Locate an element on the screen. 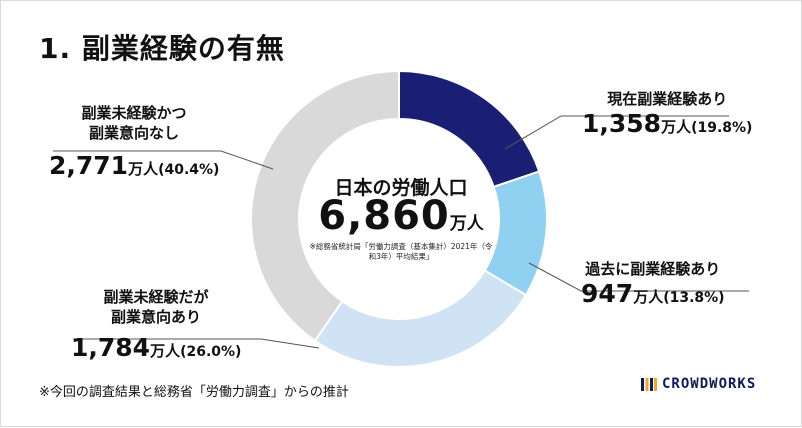 The image size is (802, 428). slice-unit-none: 万人 is located at coordinates (143, 169).